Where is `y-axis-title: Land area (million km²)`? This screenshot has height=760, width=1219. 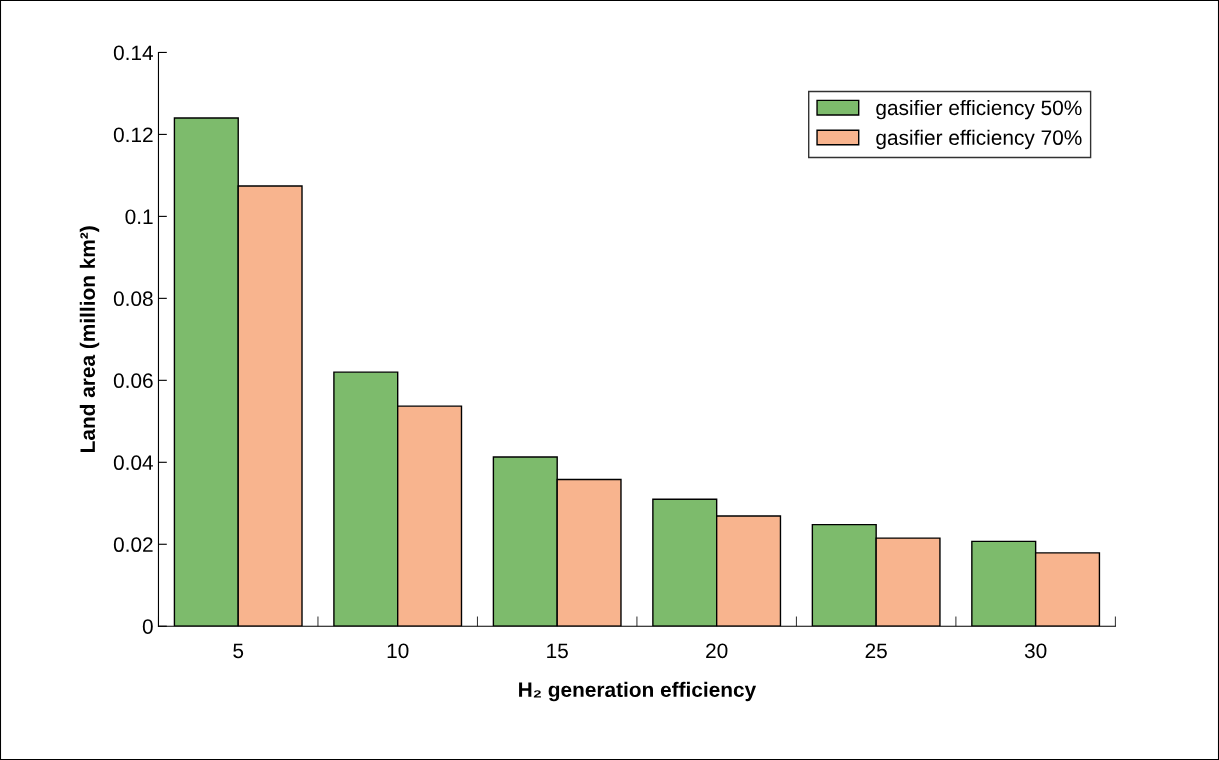
y-axis-title: Land area (million km²) is located at coordinates (89, 339).